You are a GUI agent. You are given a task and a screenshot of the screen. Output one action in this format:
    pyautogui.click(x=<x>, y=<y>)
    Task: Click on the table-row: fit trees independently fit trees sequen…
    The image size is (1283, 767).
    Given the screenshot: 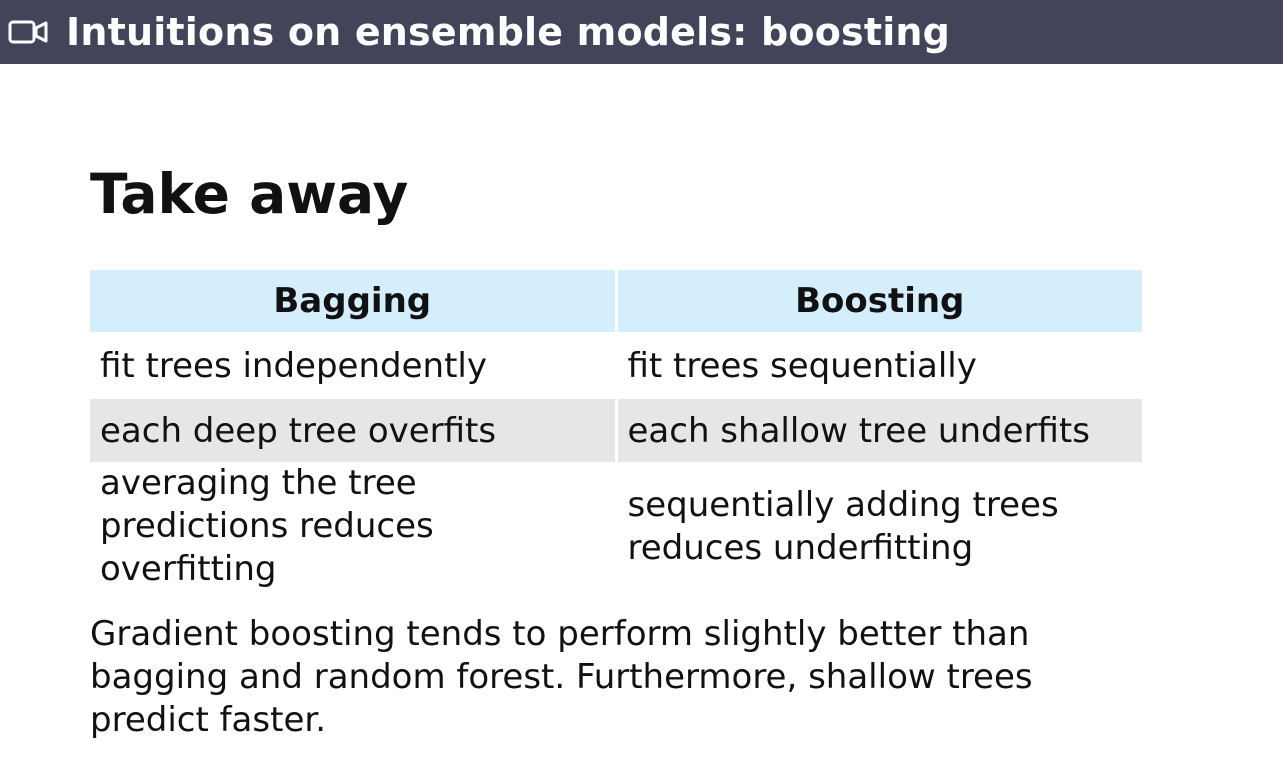 What is the action you would take?
    pyautogui.click(x=616, y=365)
    